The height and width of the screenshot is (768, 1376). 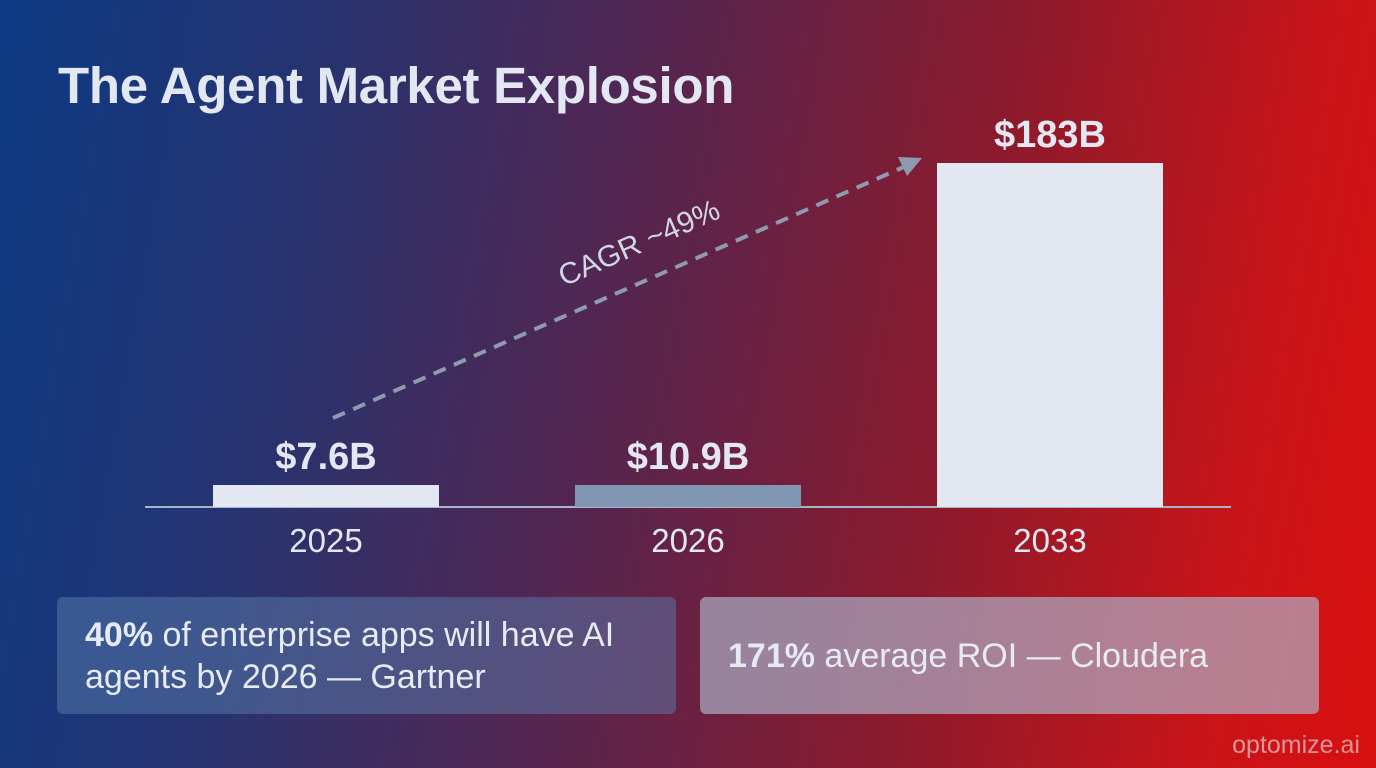 What do you see at coordinates (1049, 540) in the screenshot?
I see `tick-label-2033: 2033` at bounding box center [1049, 540].